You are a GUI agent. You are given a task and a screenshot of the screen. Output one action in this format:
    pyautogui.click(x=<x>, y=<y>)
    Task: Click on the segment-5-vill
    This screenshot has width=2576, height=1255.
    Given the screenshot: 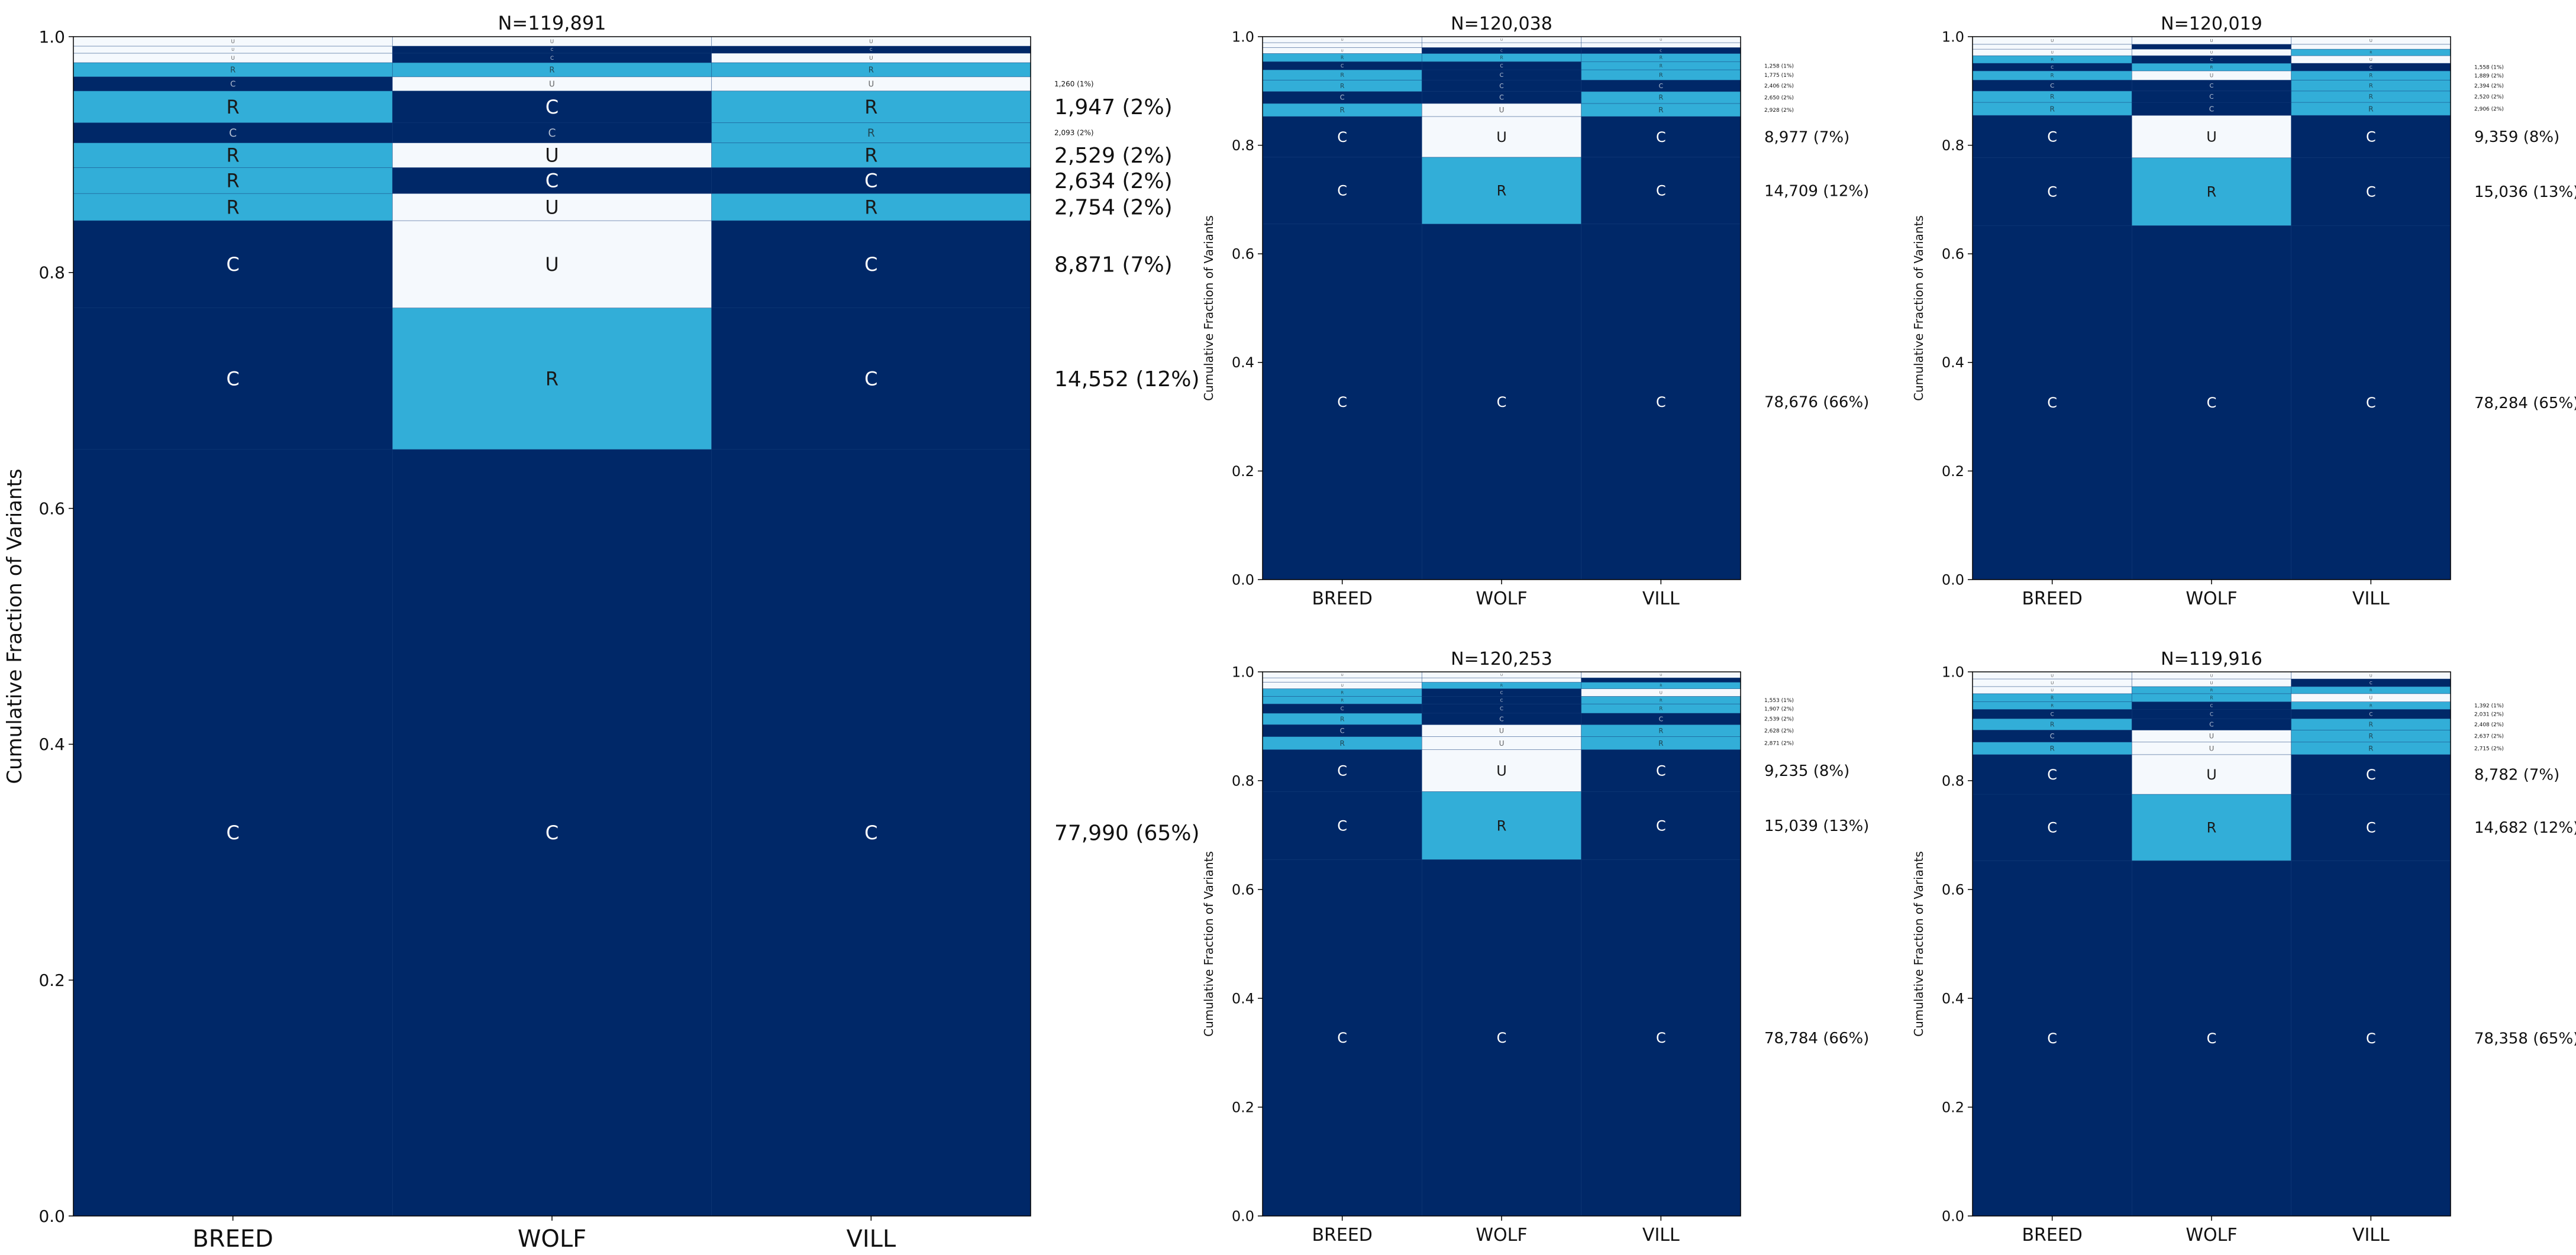 What is the action you would take?
    pyautogui.click(x=871, y=180)
    